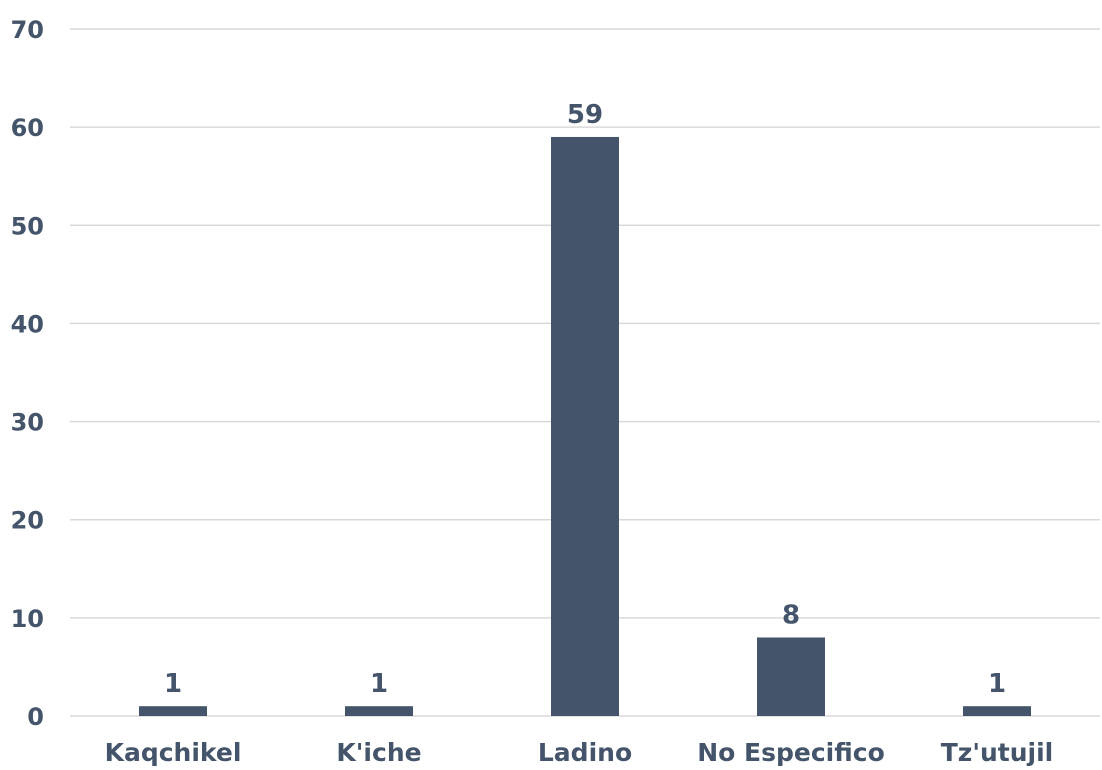  What do you see at coordinates (27, 423) in the screenshot?
I see `y-tick-label: 30` at bounding box center [27, 423].